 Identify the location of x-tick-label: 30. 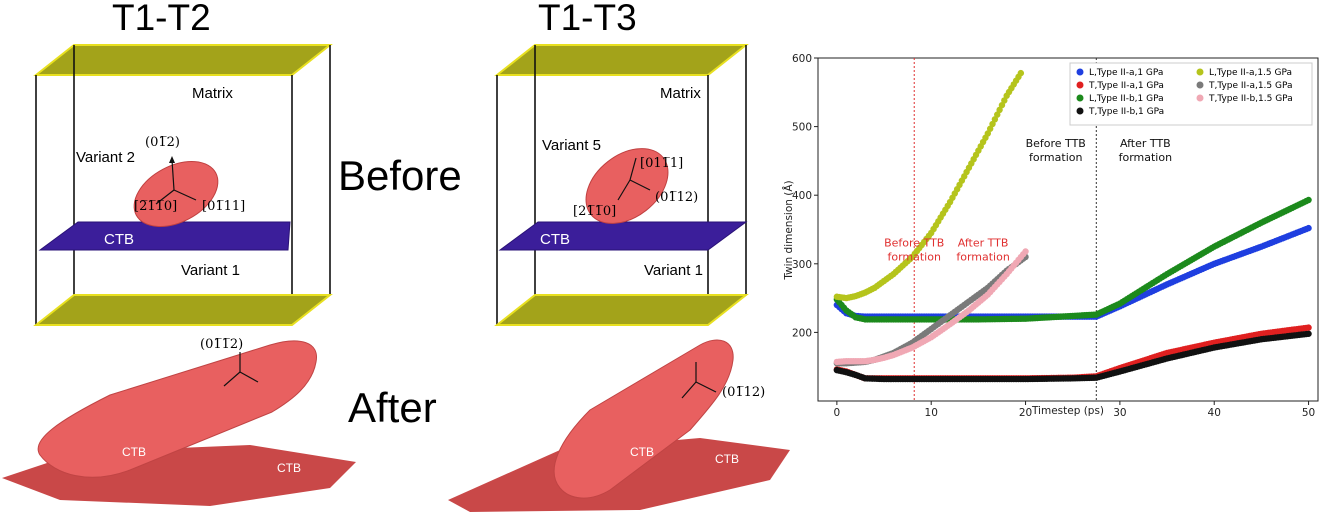
(1119, 413).